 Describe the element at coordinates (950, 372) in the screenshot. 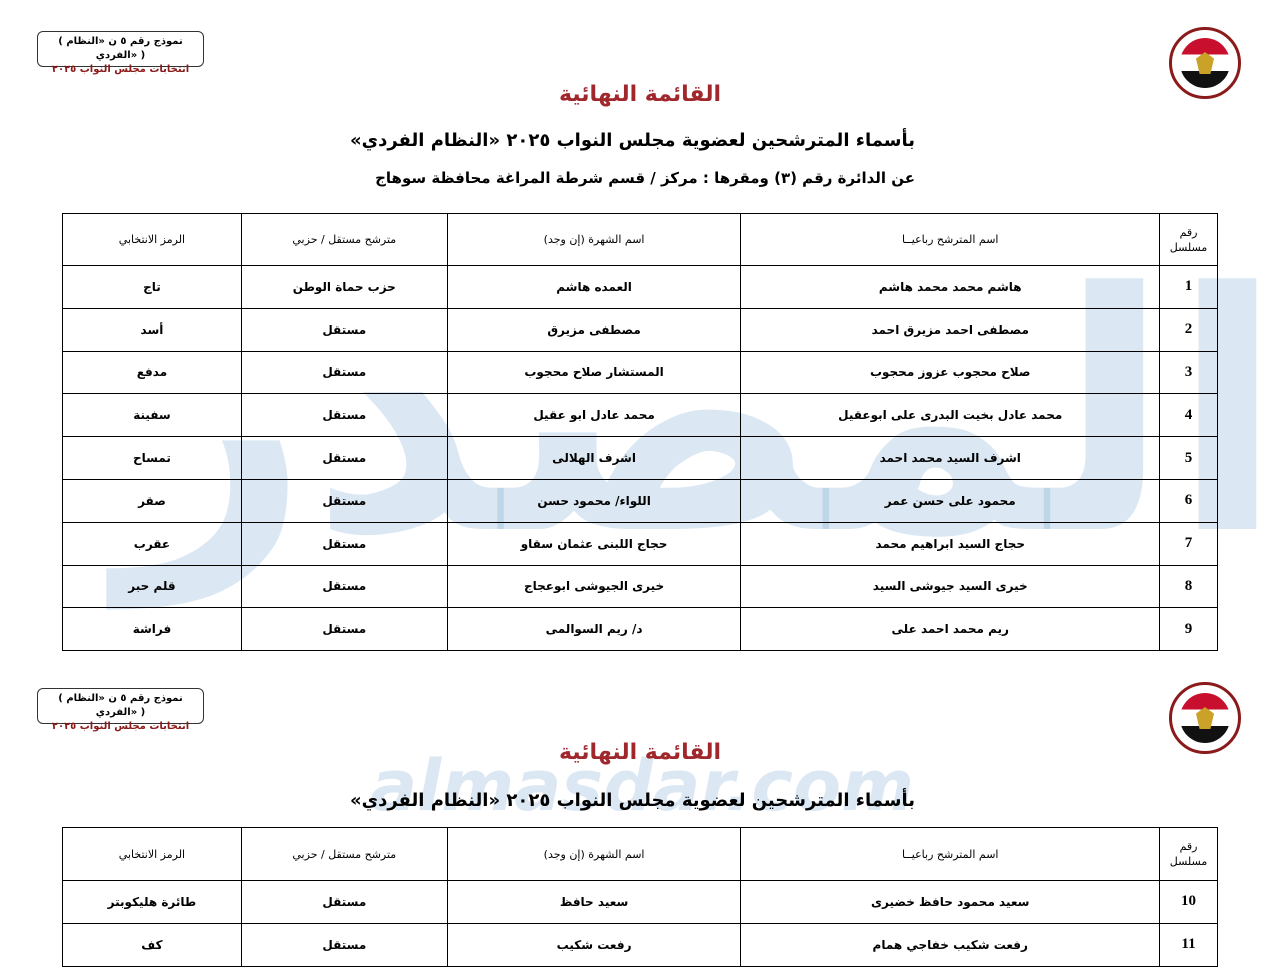

I see `name-cell: صلاح محجوب عزوز محجوب` at that location.